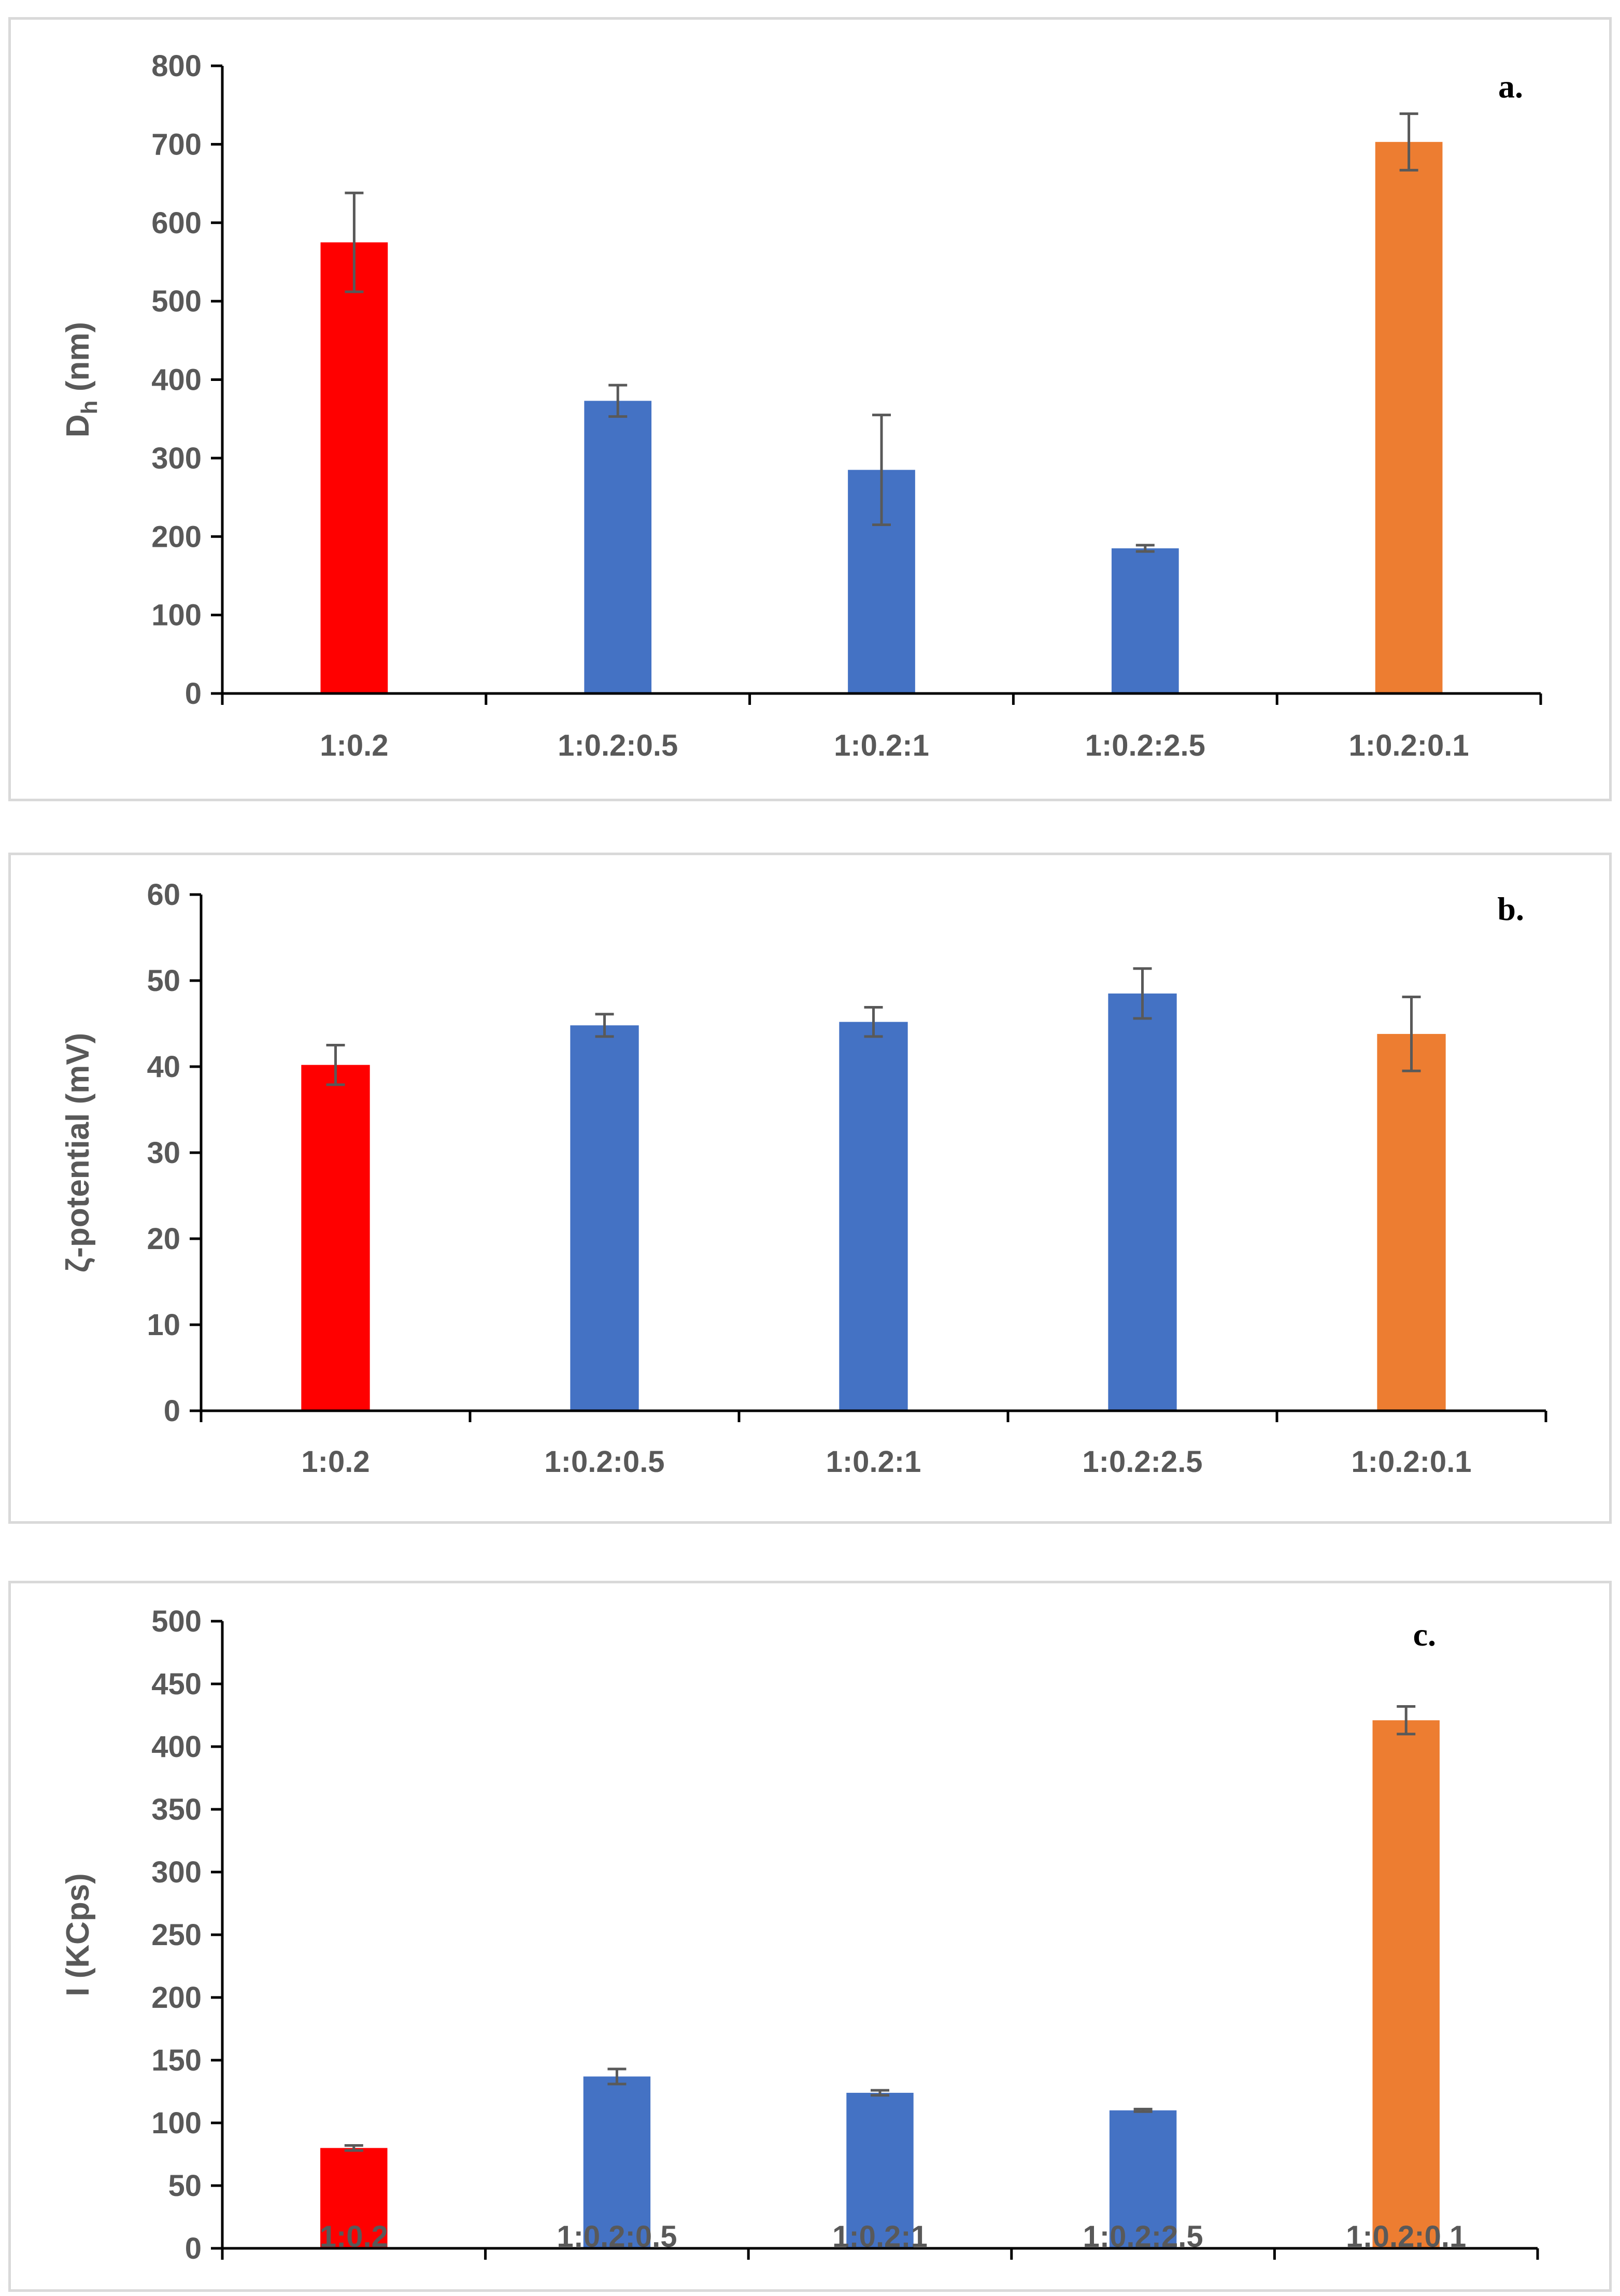  What do you see at coordinates (604, 1462) in the screenshot?
I see `x-tick-label-b-1: 1:0.2:0.5` at bounding box center [604, 1462].